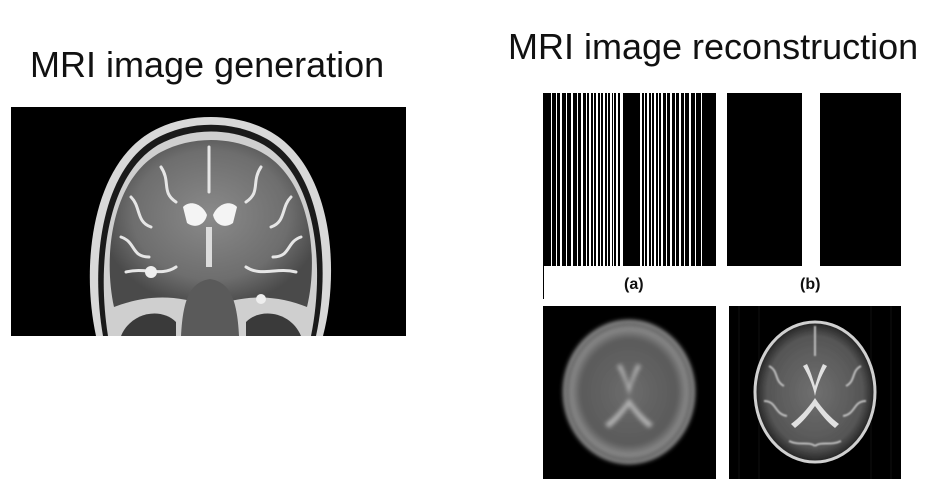 The image size is (940, 498). Describe the element at coordinates (629, 392) in the screenshot. I see `reconstruction-a-image` at that location.